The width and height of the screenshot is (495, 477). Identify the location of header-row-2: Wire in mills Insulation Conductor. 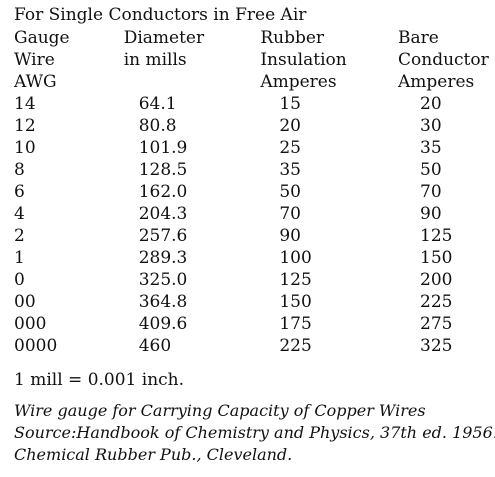
(252, 60).